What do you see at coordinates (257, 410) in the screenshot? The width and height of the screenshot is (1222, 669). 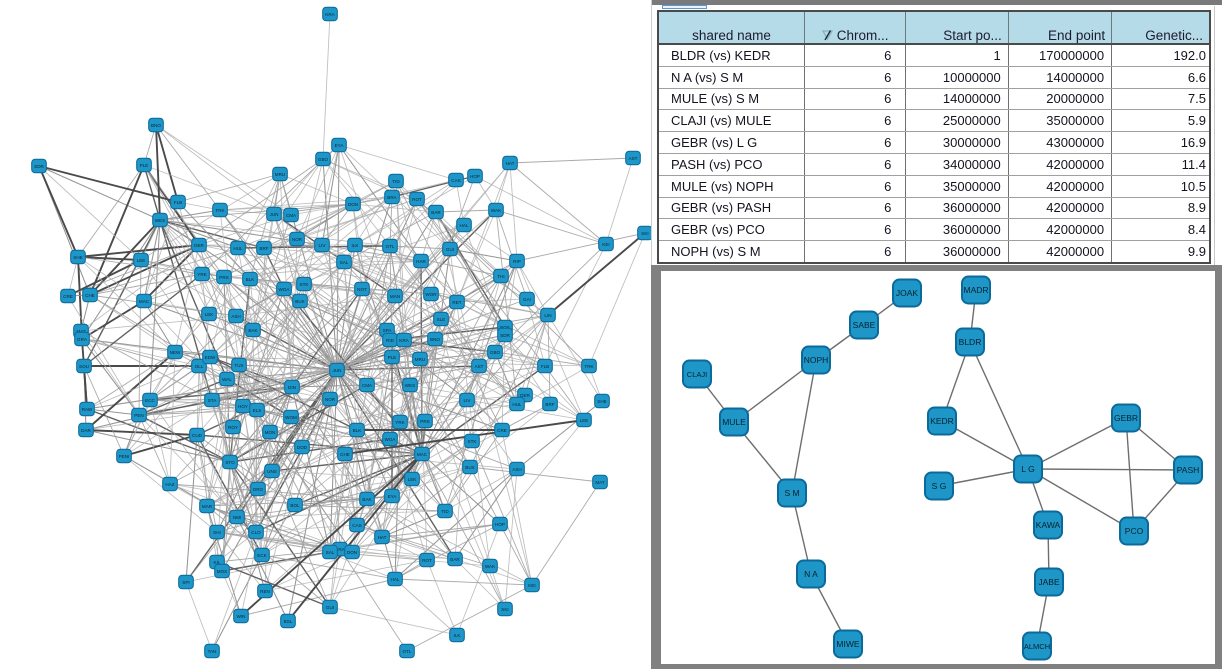 I see `svg-text: ELS` at bounding box center [257, 410].